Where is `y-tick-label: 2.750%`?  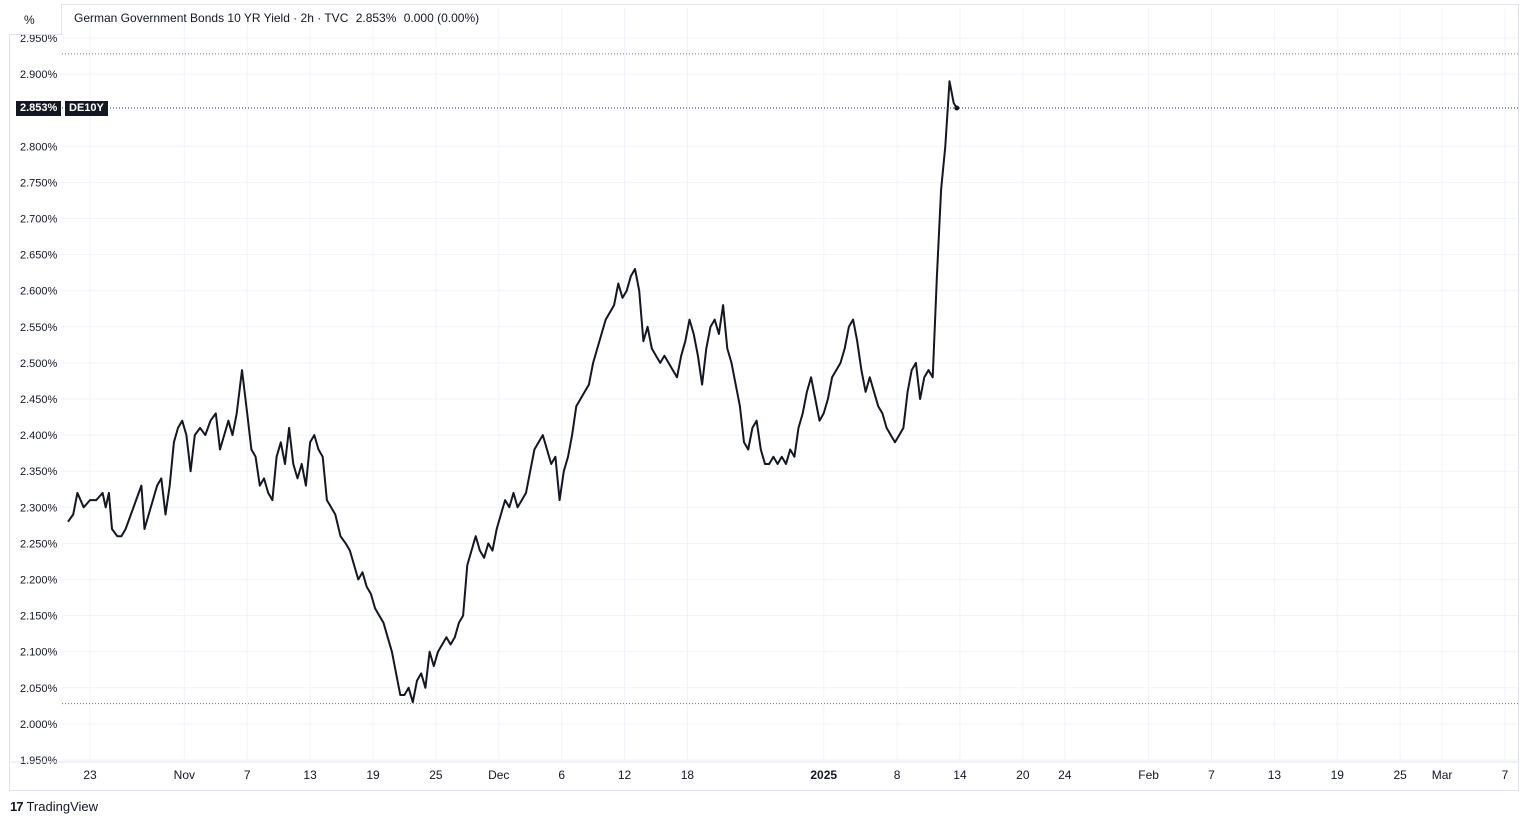 y-tick-label: 2.750% is located at coordinates (39, 183).